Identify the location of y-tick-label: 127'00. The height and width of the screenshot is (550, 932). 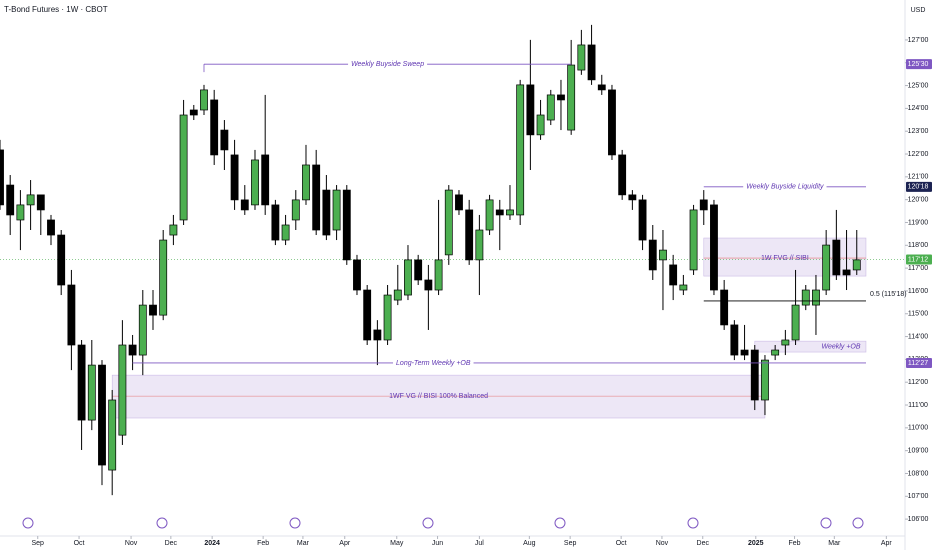
(918, 40).